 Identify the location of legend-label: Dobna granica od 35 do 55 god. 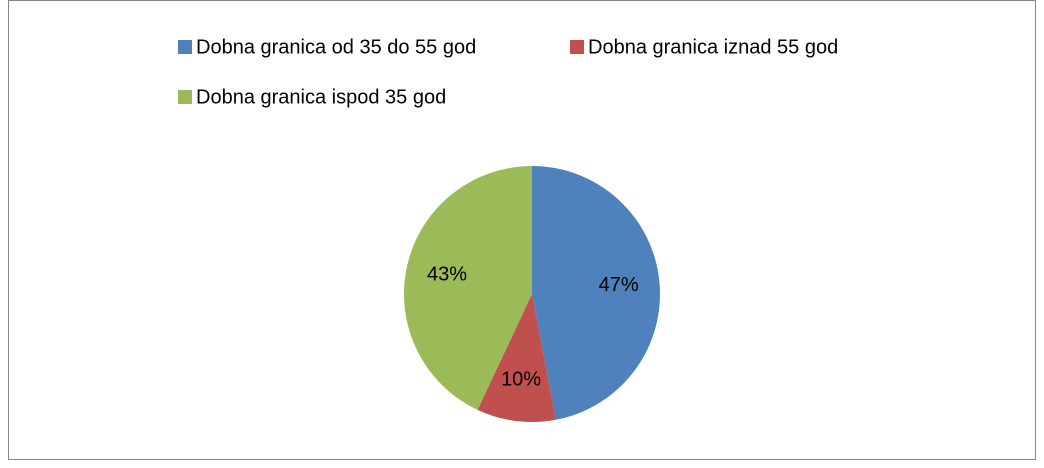
(336, 47).